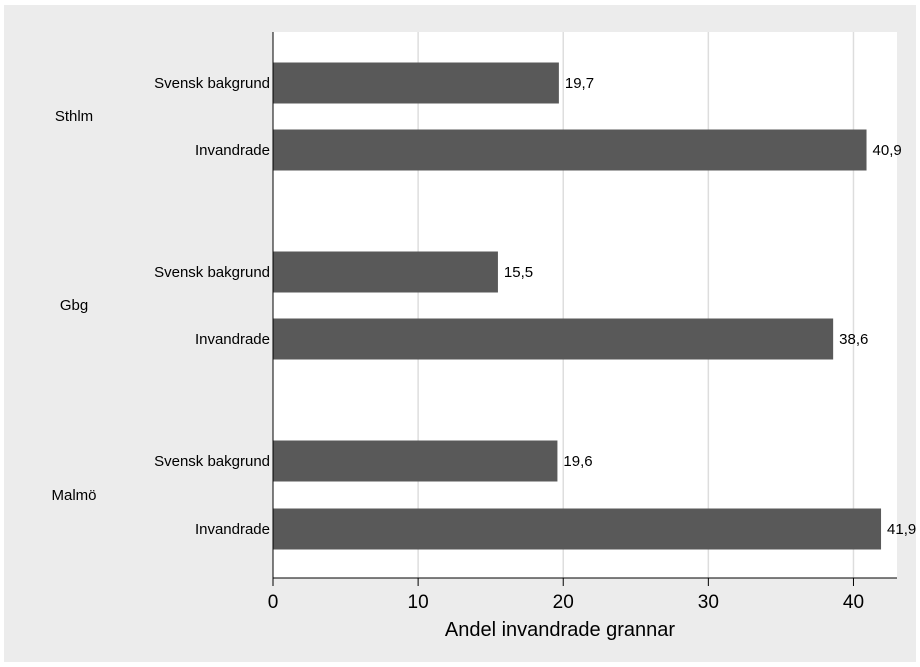 The width and height of the screenshot is (920, 667). I want to click on bar-category-label-0-0: Svensk bakgrund, so click(212, 83).